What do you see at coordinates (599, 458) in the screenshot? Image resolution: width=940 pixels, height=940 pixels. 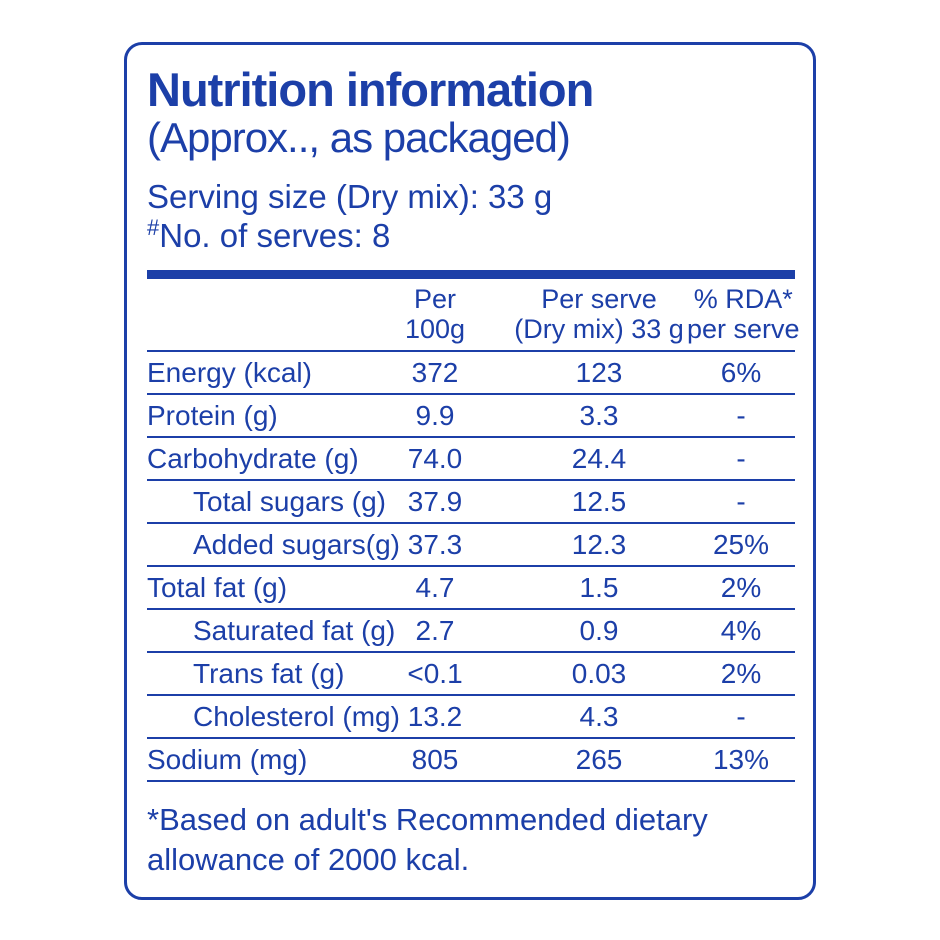 I see `per-serve-value: 24.4` at bounding box center [599, 458].